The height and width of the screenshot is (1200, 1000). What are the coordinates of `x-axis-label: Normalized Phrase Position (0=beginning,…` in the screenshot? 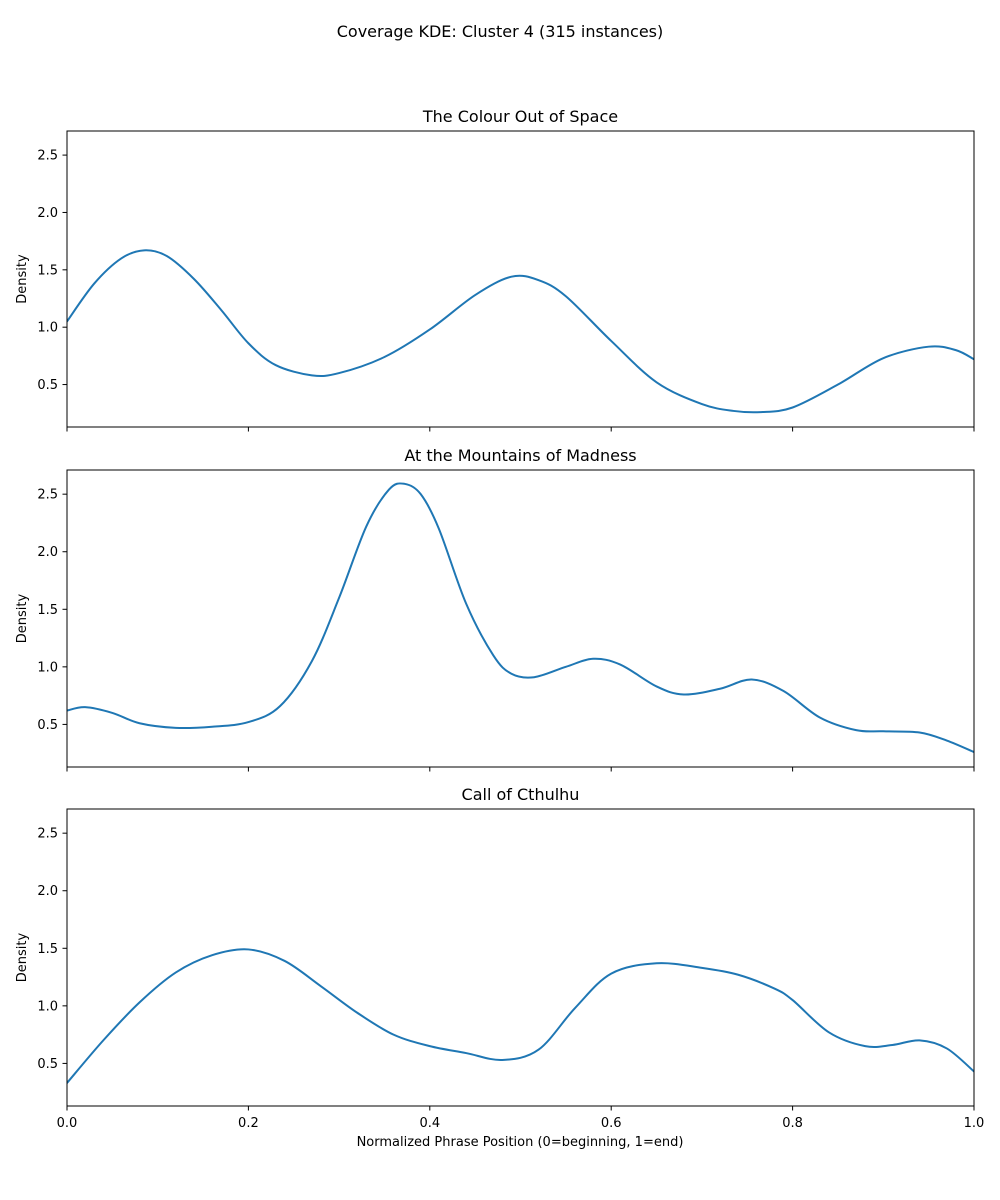 It's located at (520, 1142).